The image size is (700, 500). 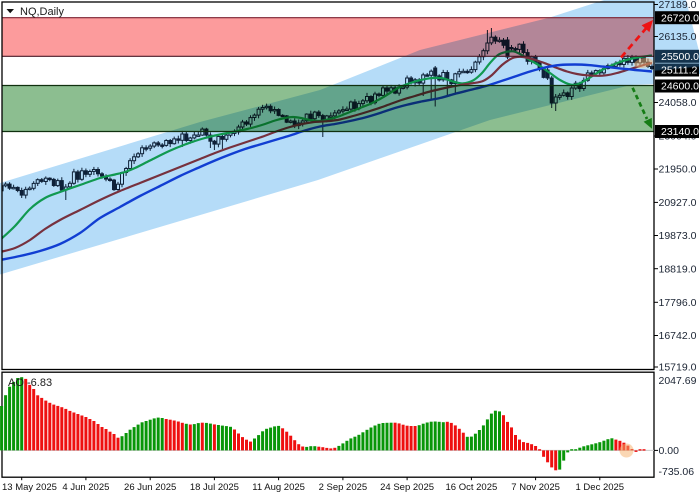 What do you see at coordinates (150, 487) in the screenshot?
I see `svg-text: 26 Jun 2025` at bounding box center [150, 487].